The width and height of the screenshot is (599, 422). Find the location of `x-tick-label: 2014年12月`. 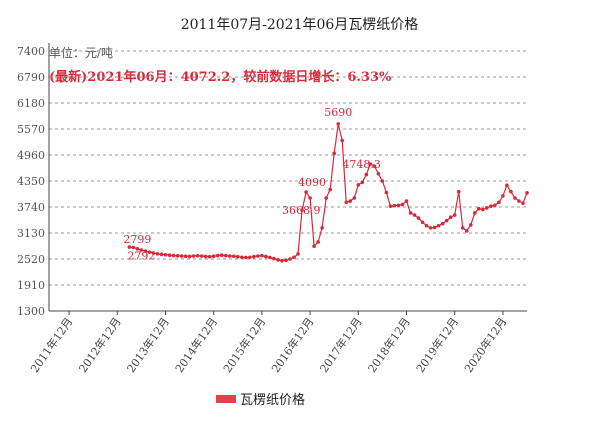

x-tick-label: 2014年12月 is located at coordinates (196, 345).